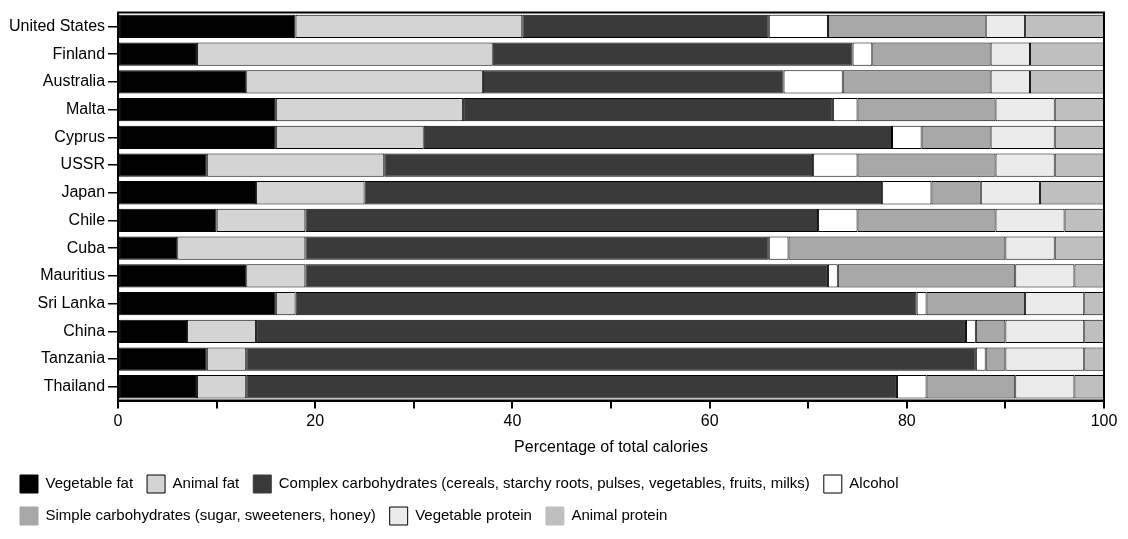  Describe the element at coordinates (87, 219) in the screenshot. I see `y-tick-label: Chile` at that location.